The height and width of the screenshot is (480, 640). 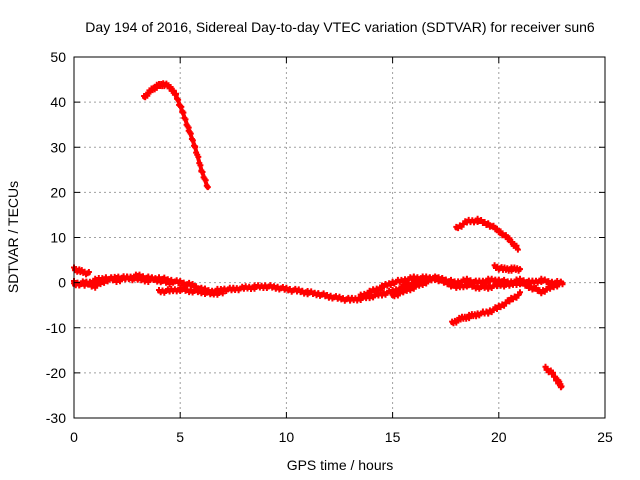 I want to click on x-tick-label: 15, so click(x=393, y=437).